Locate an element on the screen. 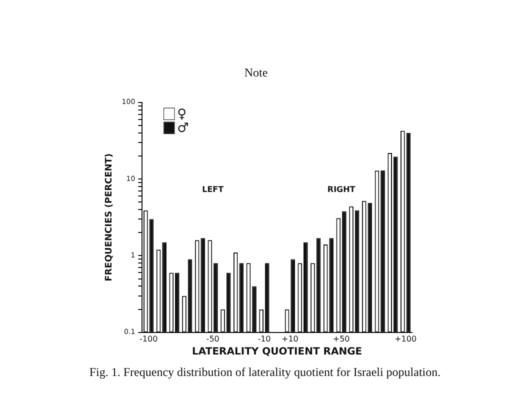 The width and height of the screenshot is (530, 398). annotation: LEFT is located at coordinates (213, 189).